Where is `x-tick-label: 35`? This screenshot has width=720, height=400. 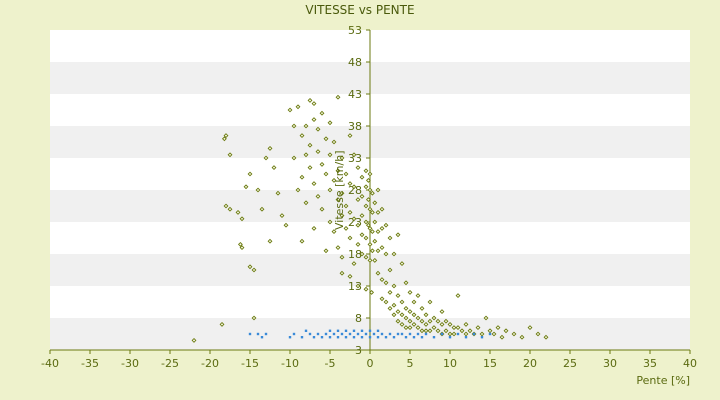 x-tick-label: 35 is located at coordinates (650, 363).